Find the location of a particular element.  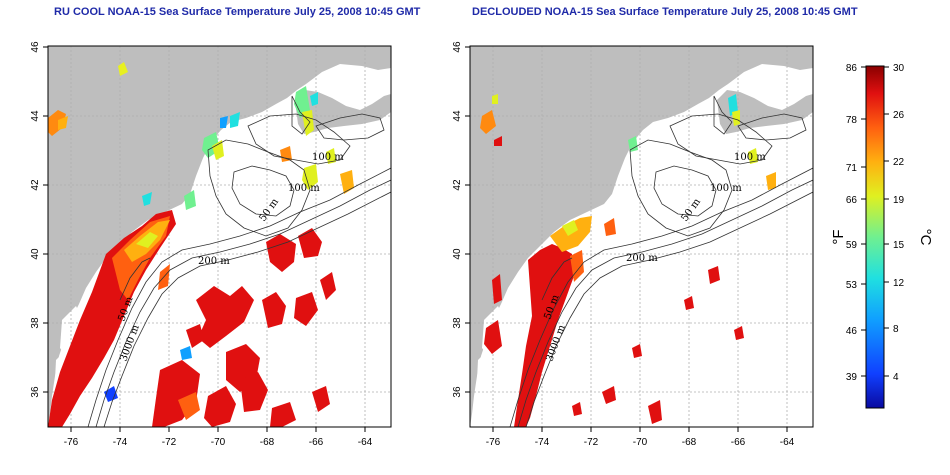

left-lat-tick-labels: 36 38 40 42 44 46 is located at coordinates (35, 219).